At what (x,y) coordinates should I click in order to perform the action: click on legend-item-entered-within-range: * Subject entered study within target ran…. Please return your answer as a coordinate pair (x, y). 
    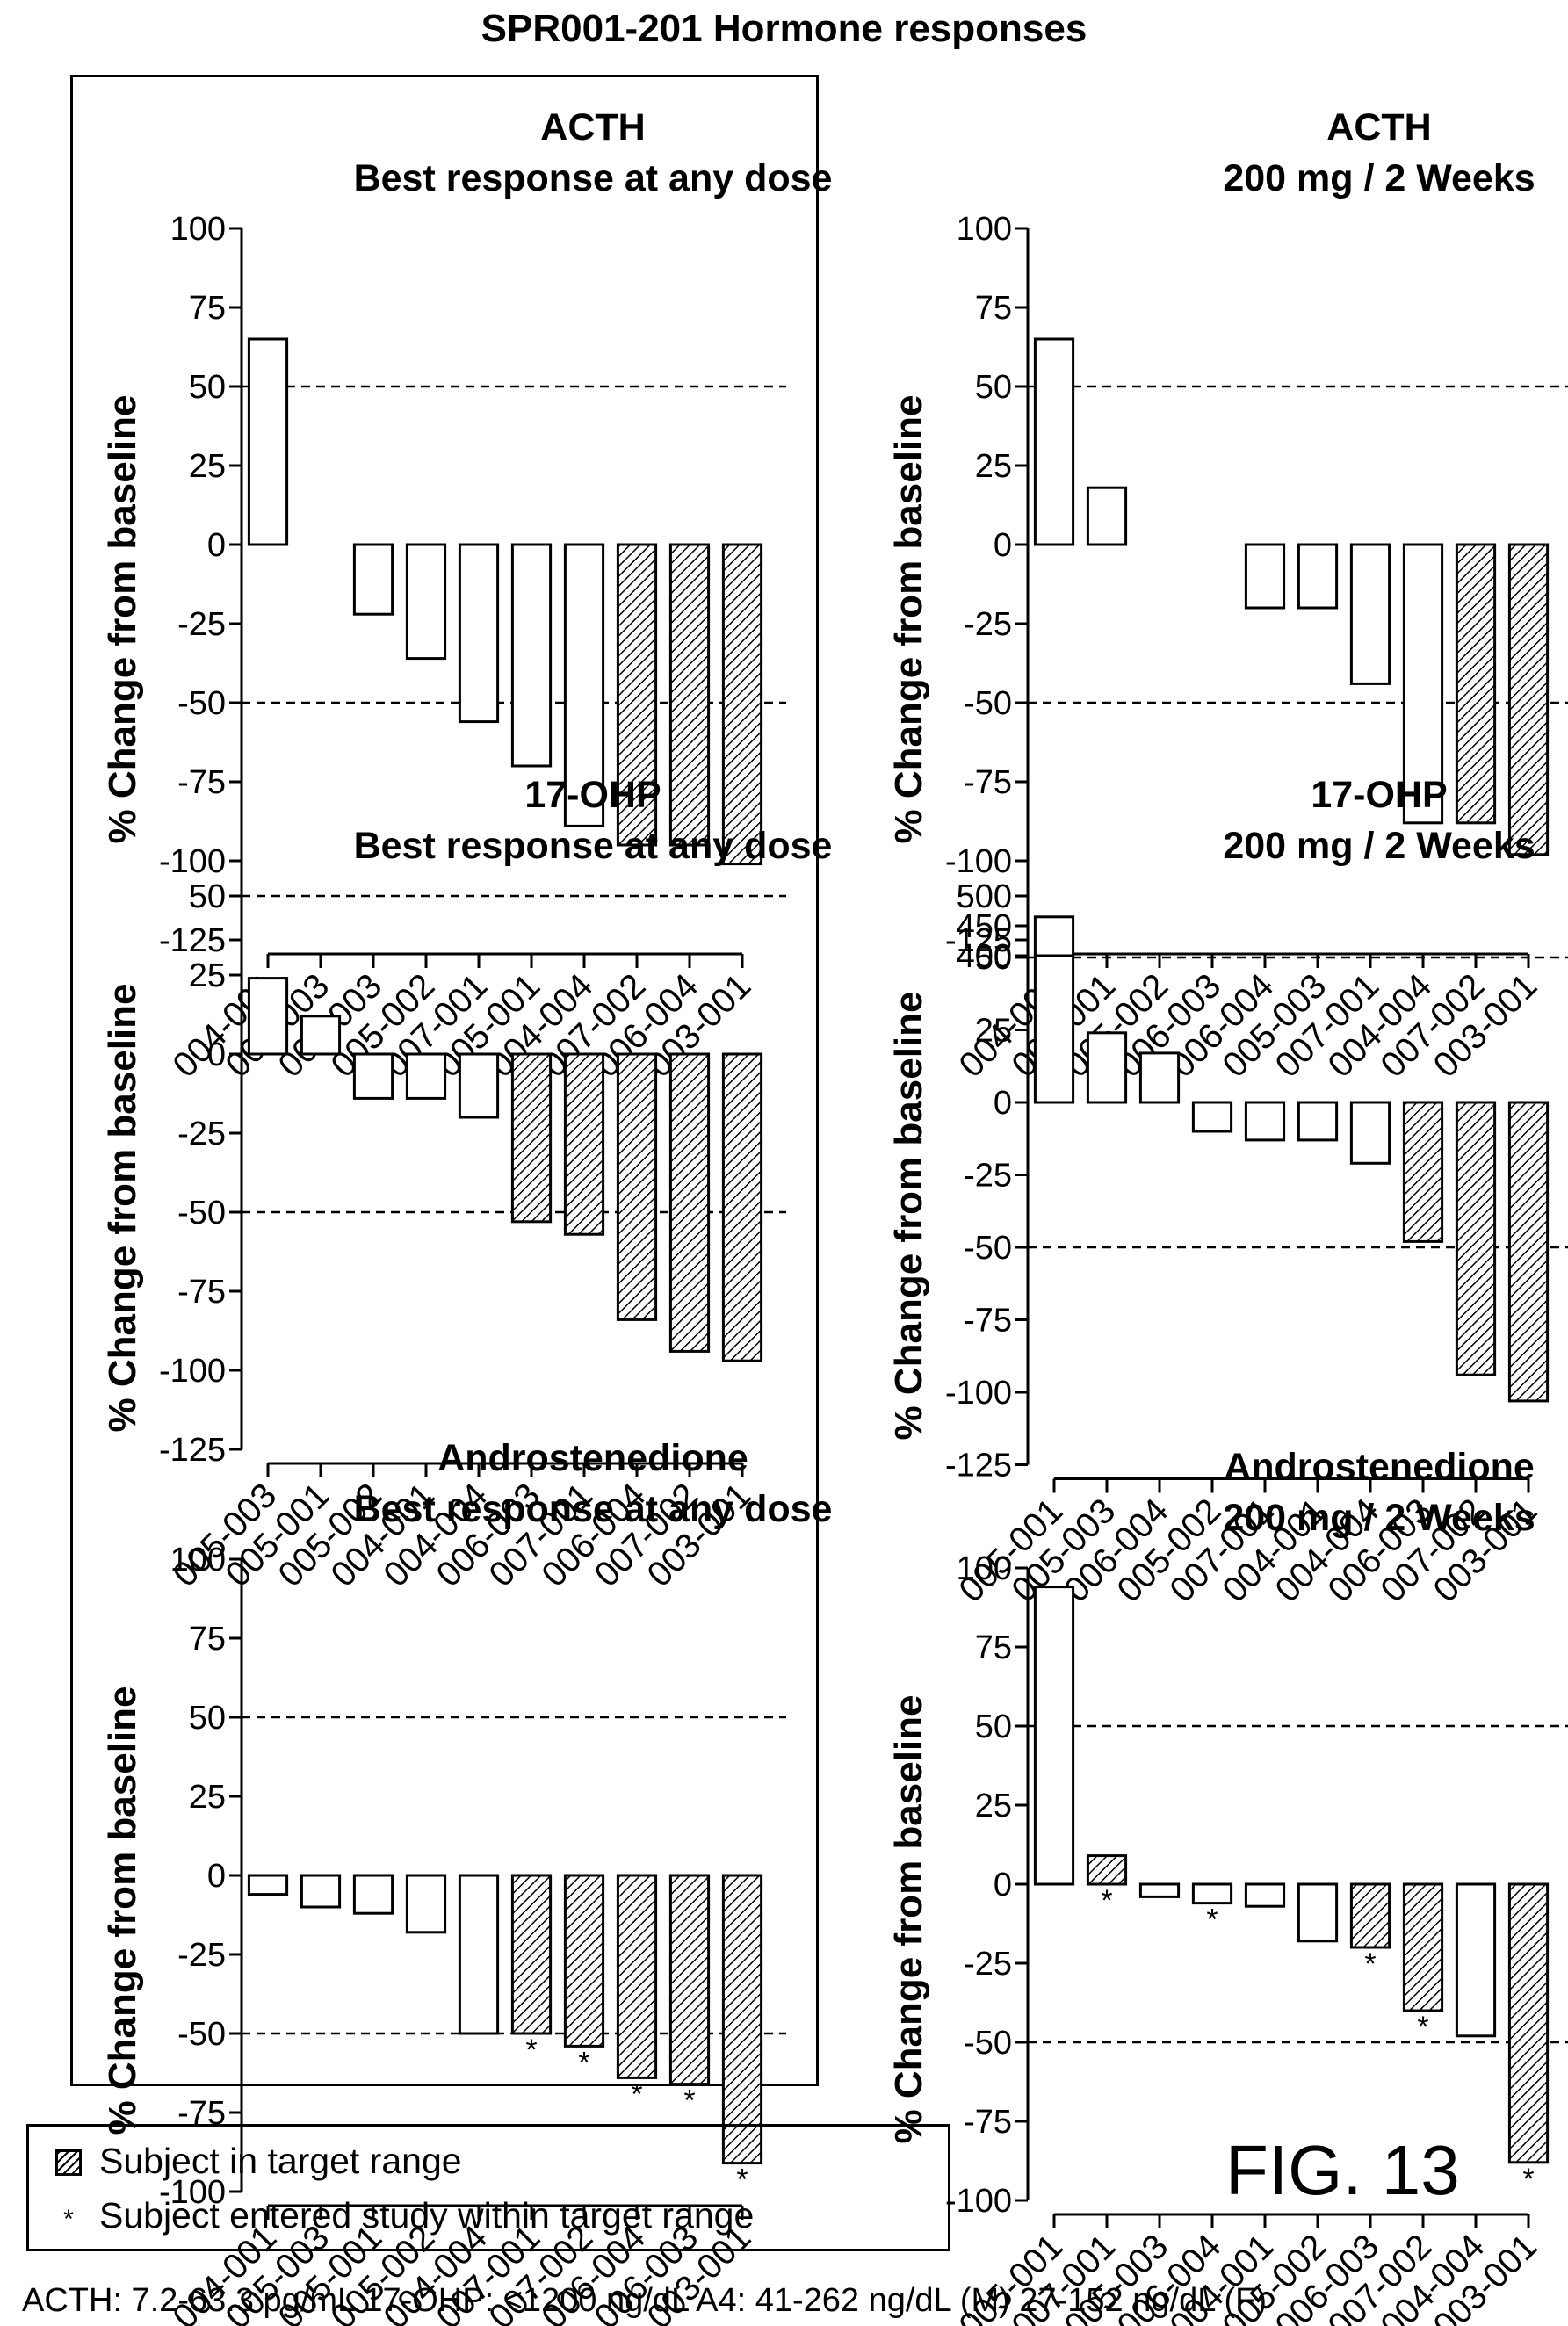
    Looking at the image, I should click on (404, 2215).